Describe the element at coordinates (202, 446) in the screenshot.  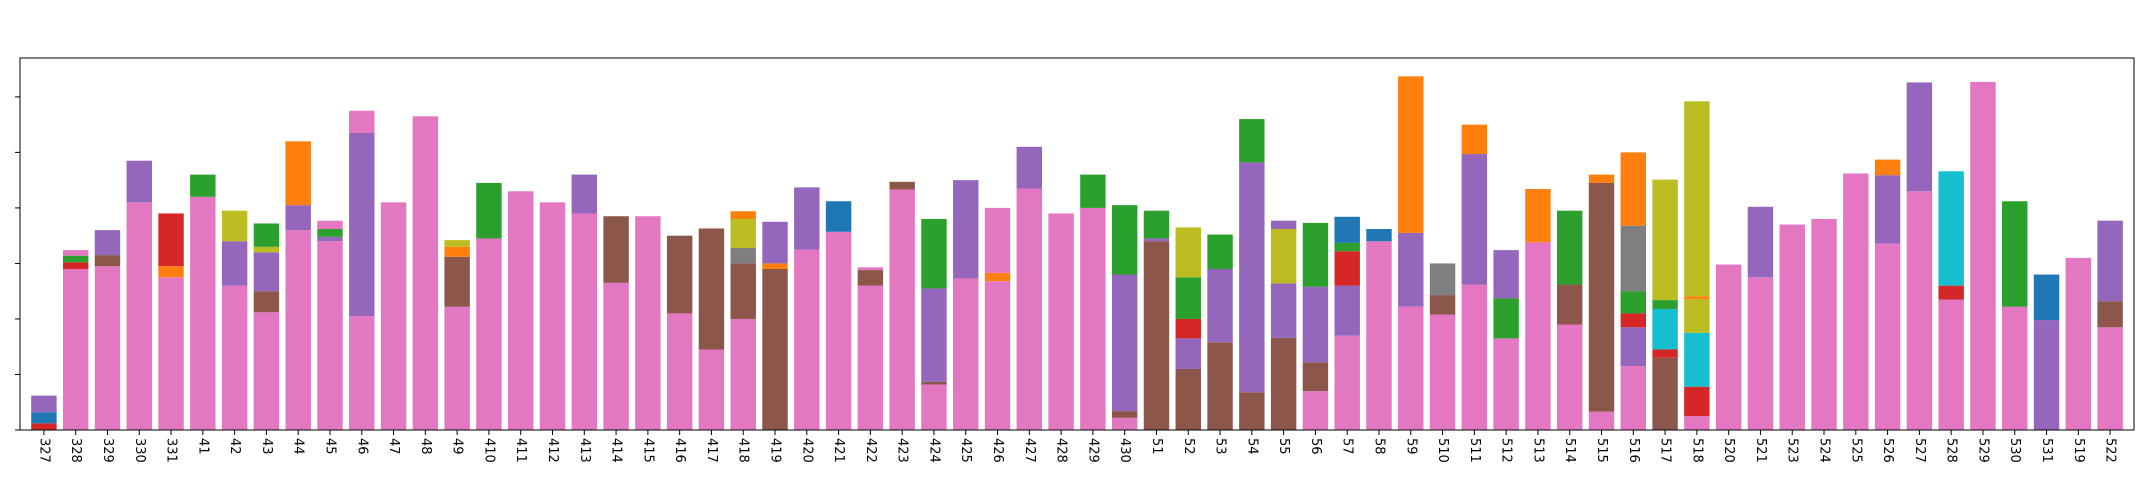
I see `x-tick-label: 41` at that location.